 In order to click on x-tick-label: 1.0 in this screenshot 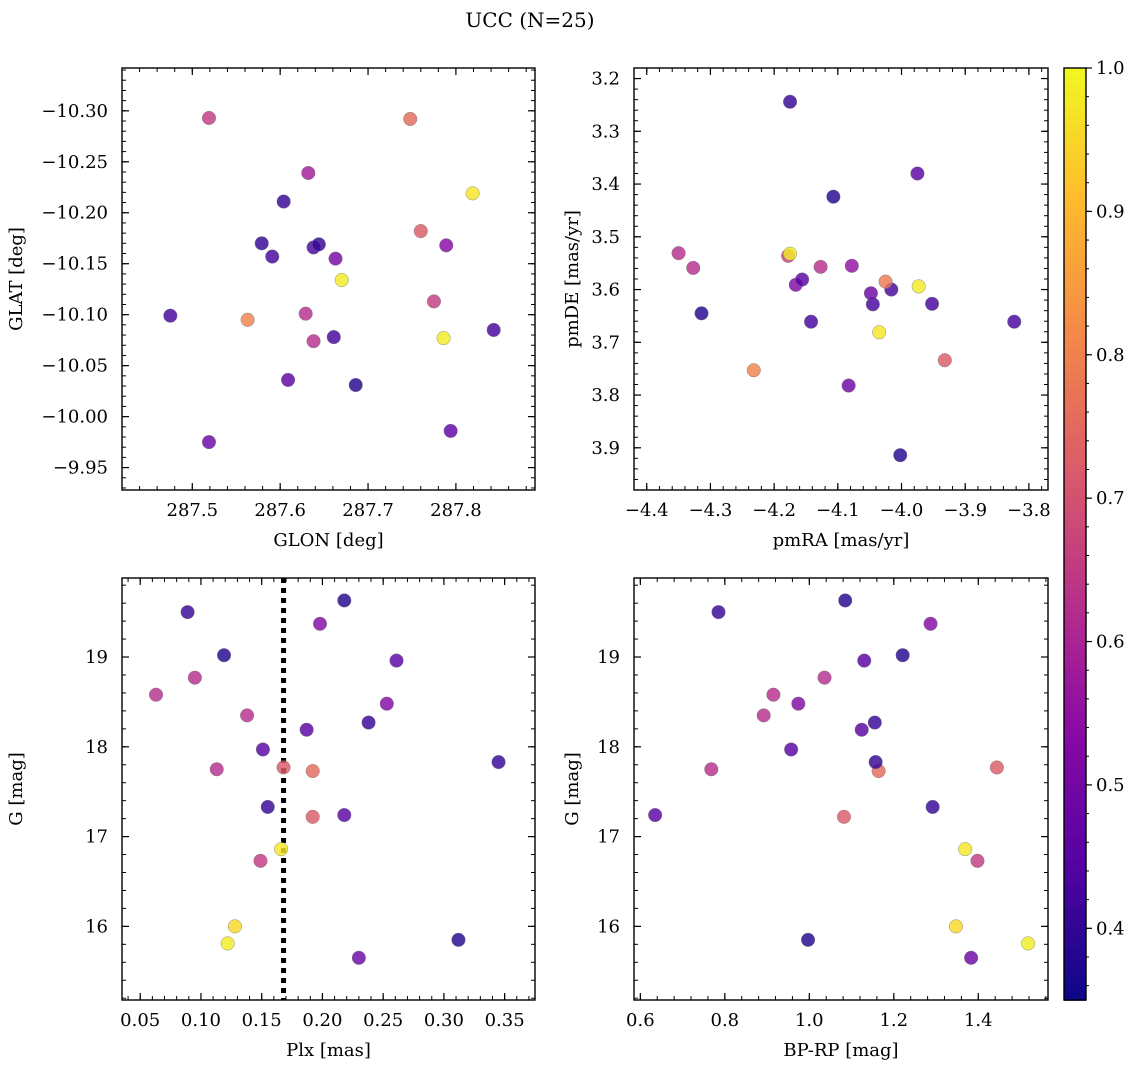, I will do `click(809, 1020)`.